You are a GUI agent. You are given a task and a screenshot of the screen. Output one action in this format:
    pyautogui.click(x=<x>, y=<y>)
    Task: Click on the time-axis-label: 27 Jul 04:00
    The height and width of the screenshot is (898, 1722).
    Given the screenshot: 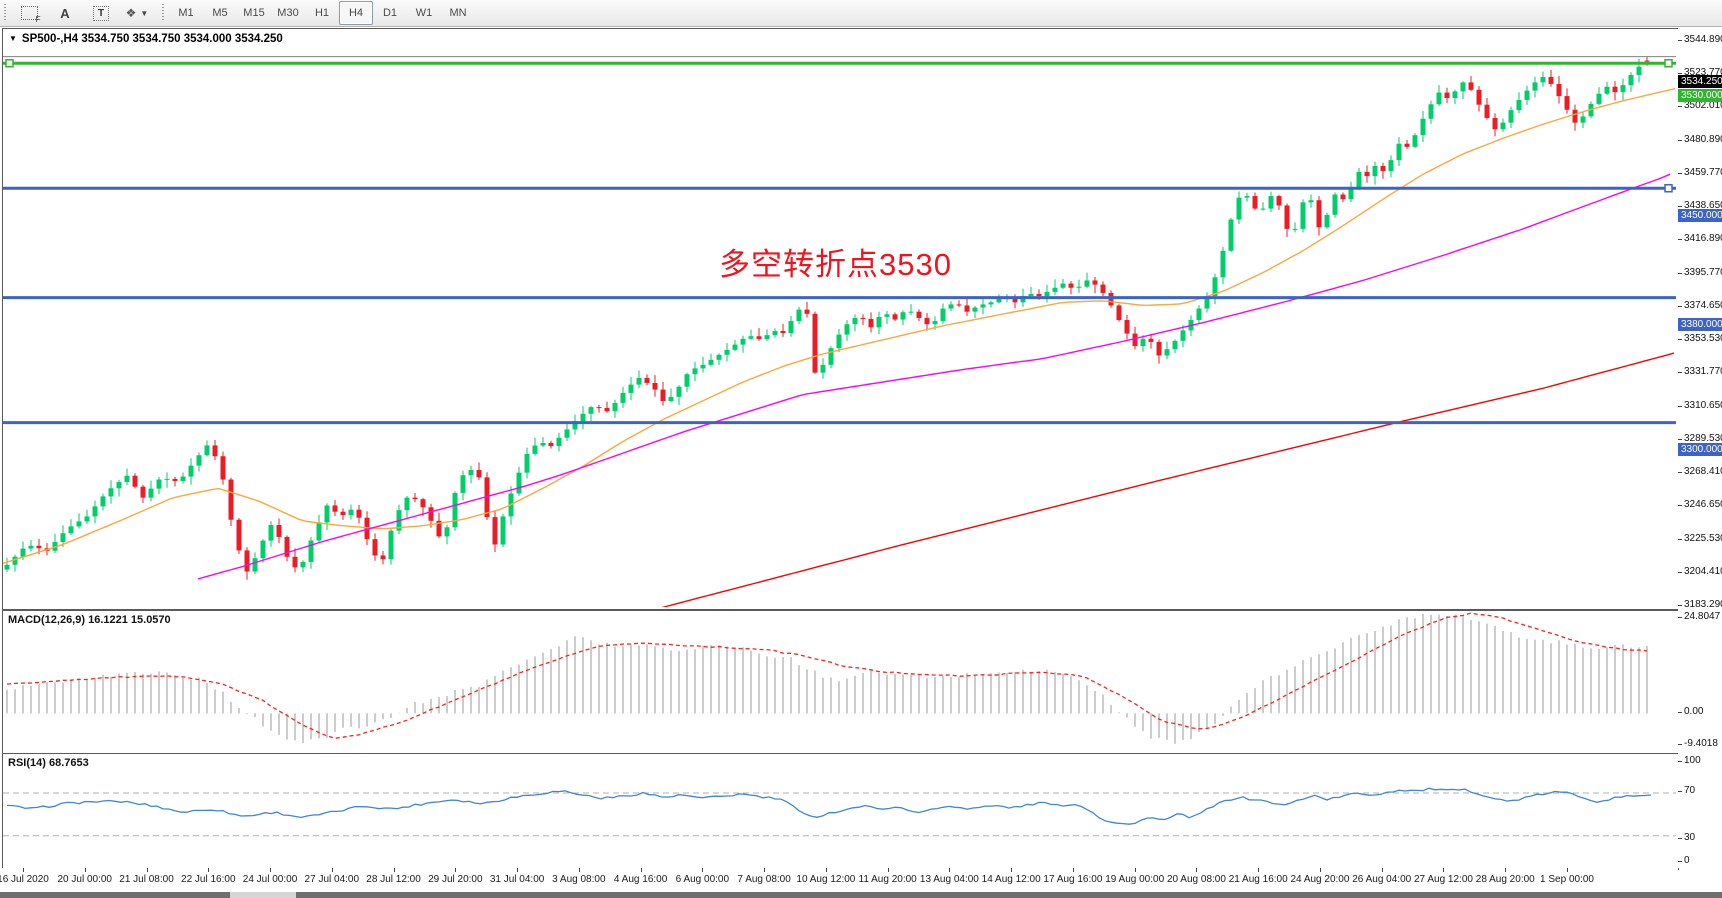 What is the action you would take?
    pyautogui.click(x=332, y=879)
    